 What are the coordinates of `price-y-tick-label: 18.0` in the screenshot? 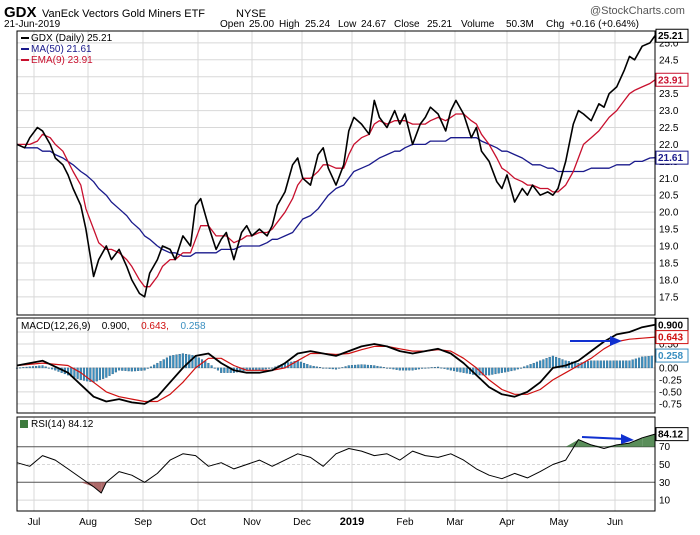 It's located at (669, 280).